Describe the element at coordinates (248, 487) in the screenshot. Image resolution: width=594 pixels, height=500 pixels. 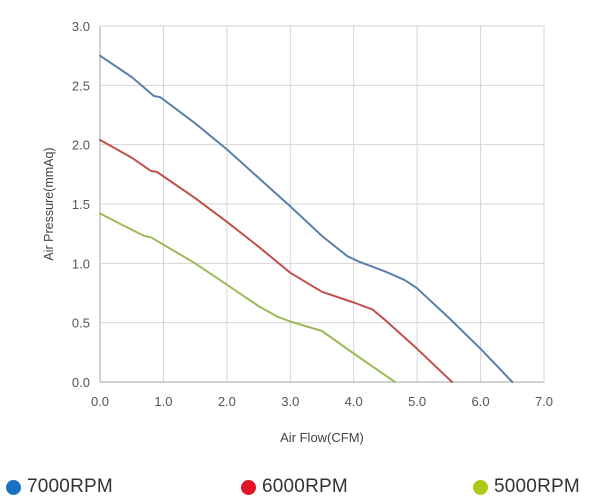
I see `legend-6000rpm-marker` at that location.